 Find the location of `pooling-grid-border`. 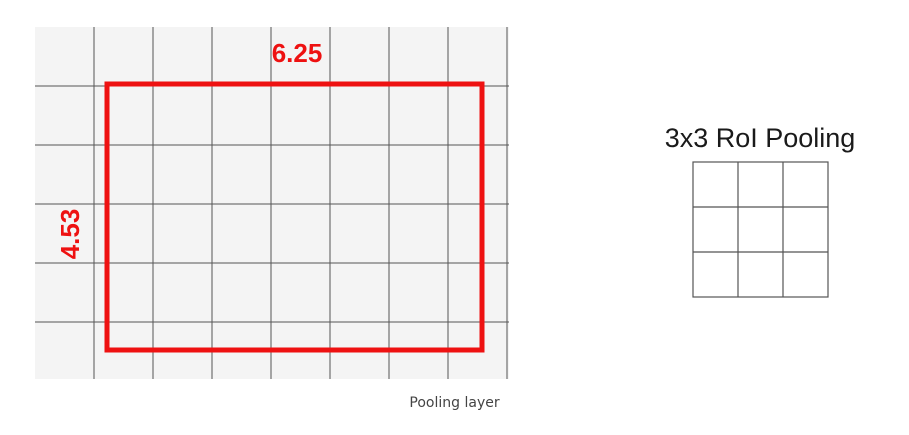

pooling-grid-border is located at coordinates (760, 229).